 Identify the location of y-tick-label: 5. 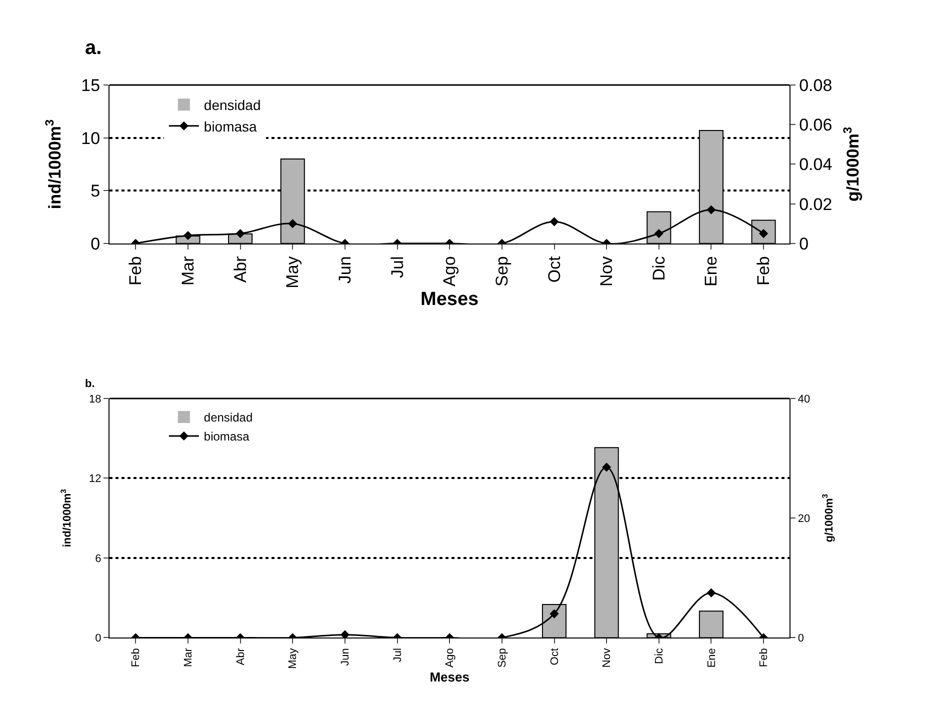
(95, 191).